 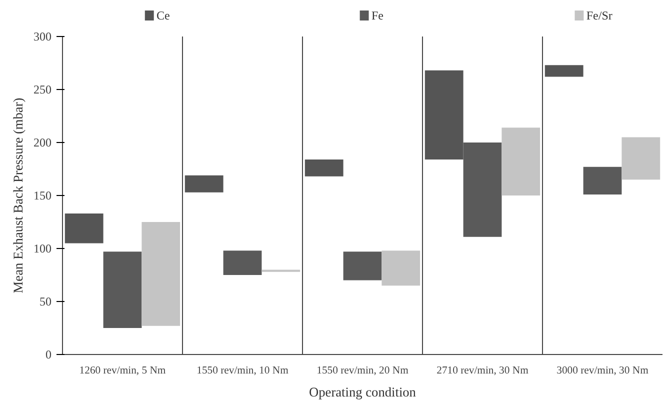 What do you see at coordinates (483, 371) in the screenshot?
I see `x-tick-label: 2710 rev/min, 30 Nm` at bounding box center [483, 371].